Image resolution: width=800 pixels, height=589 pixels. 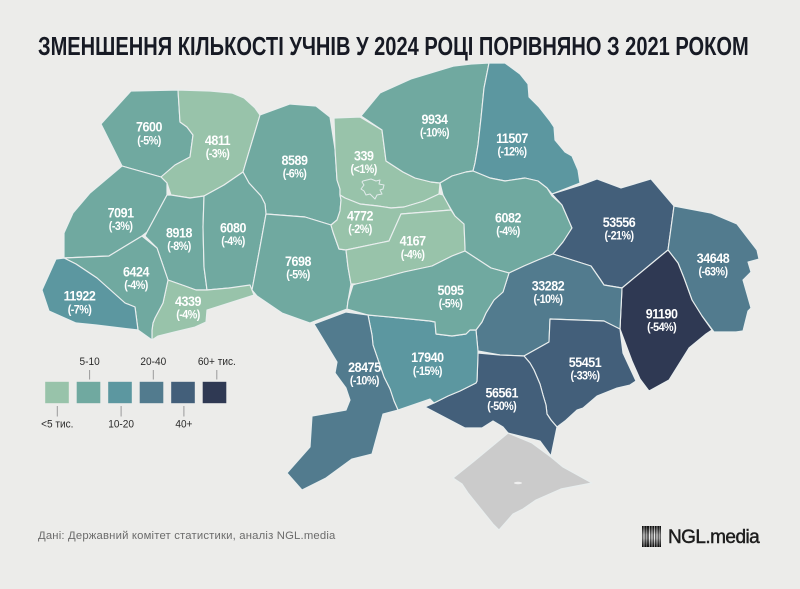 I want to click on svg-text: 34648, so click(x=713, y=258).